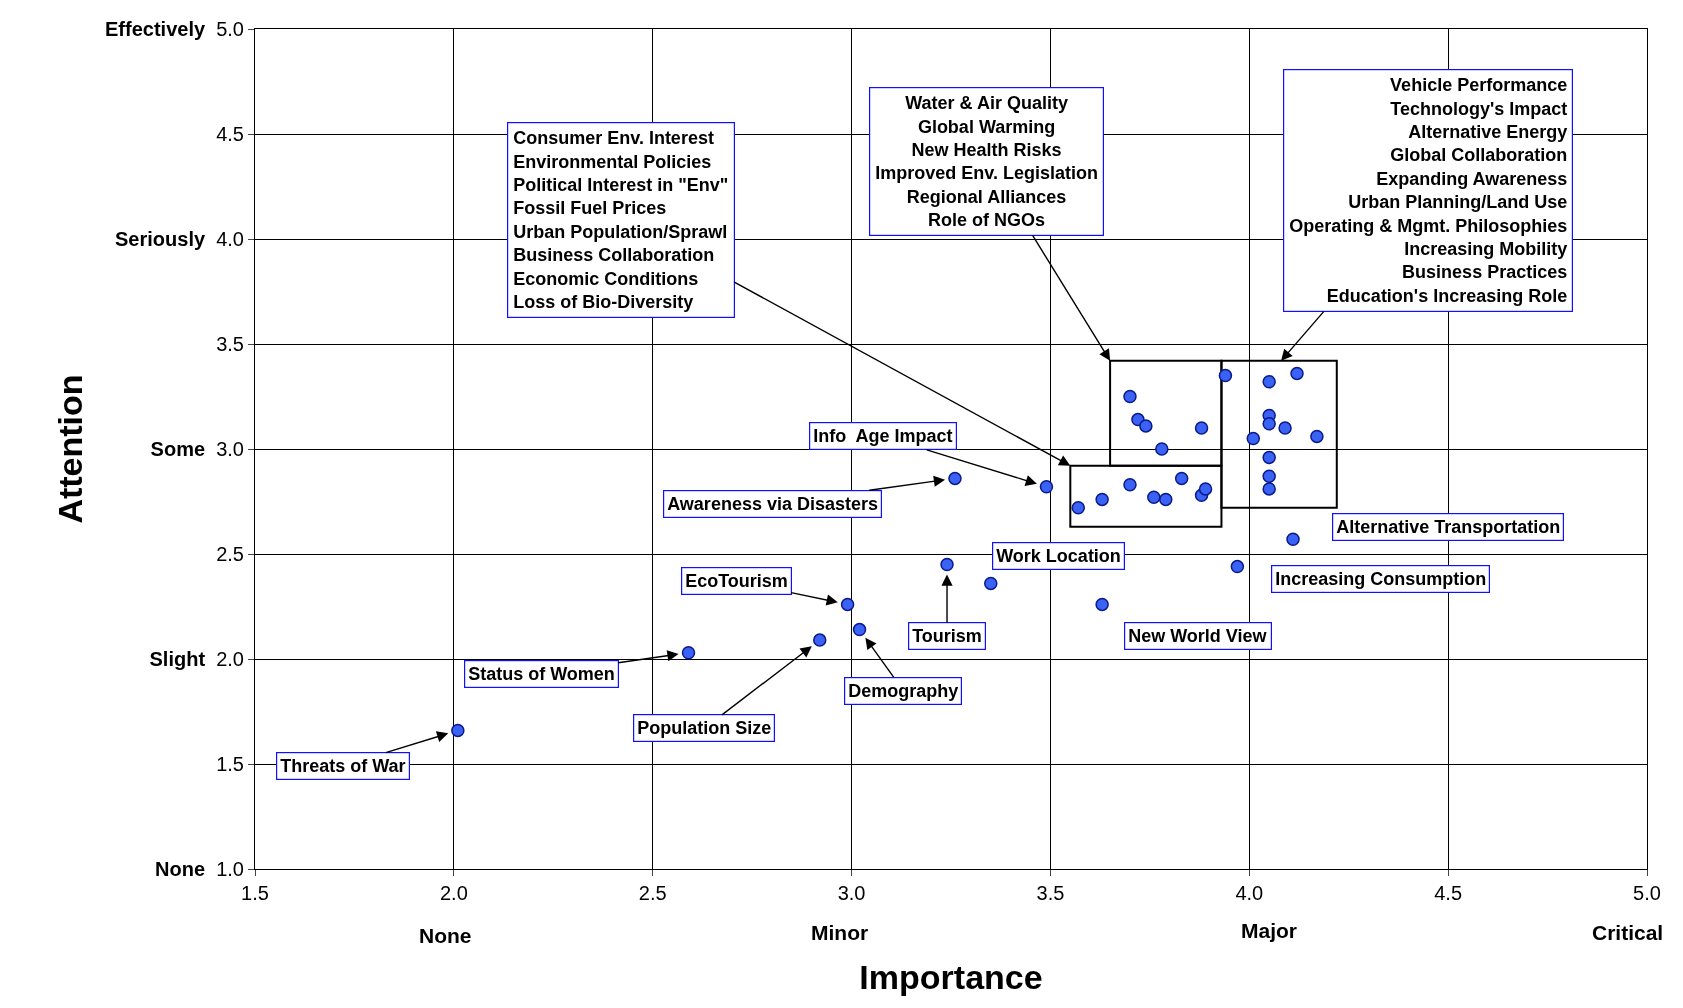 The height and width of the screenshot is (1008, 1683). Describe the element at coordinates (1428, 190) in the screenshot. I see `text: Vehicle Performance Technology's Impact Alternative Energy Global Collaboration Expanding Awareness Urban Planning/Land Use Operating & Mgmt. Philosophies Increasing Mobility Business Practices Education's Increasing Role` at that location.